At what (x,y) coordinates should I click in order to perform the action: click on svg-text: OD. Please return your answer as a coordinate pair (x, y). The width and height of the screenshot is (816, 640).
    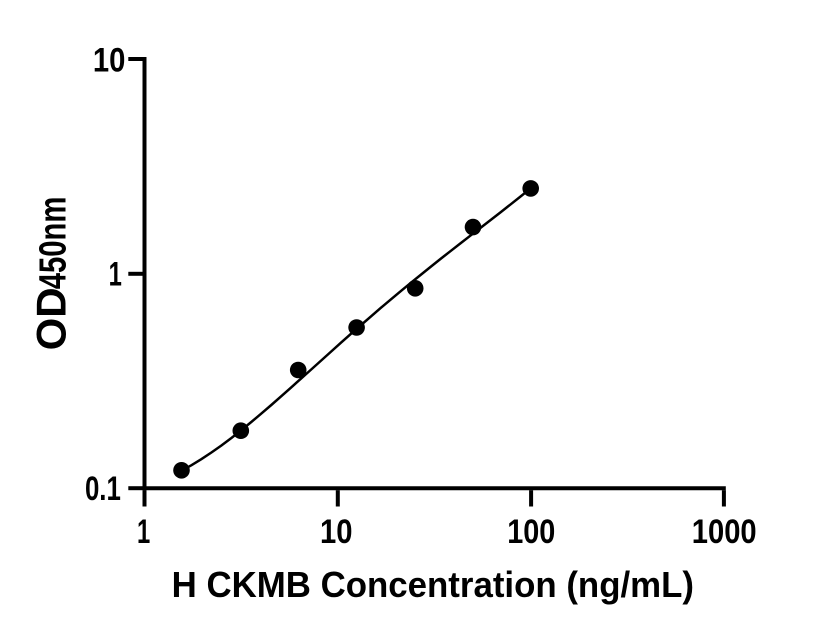
    Looking at the image, I should click on (51, 318).